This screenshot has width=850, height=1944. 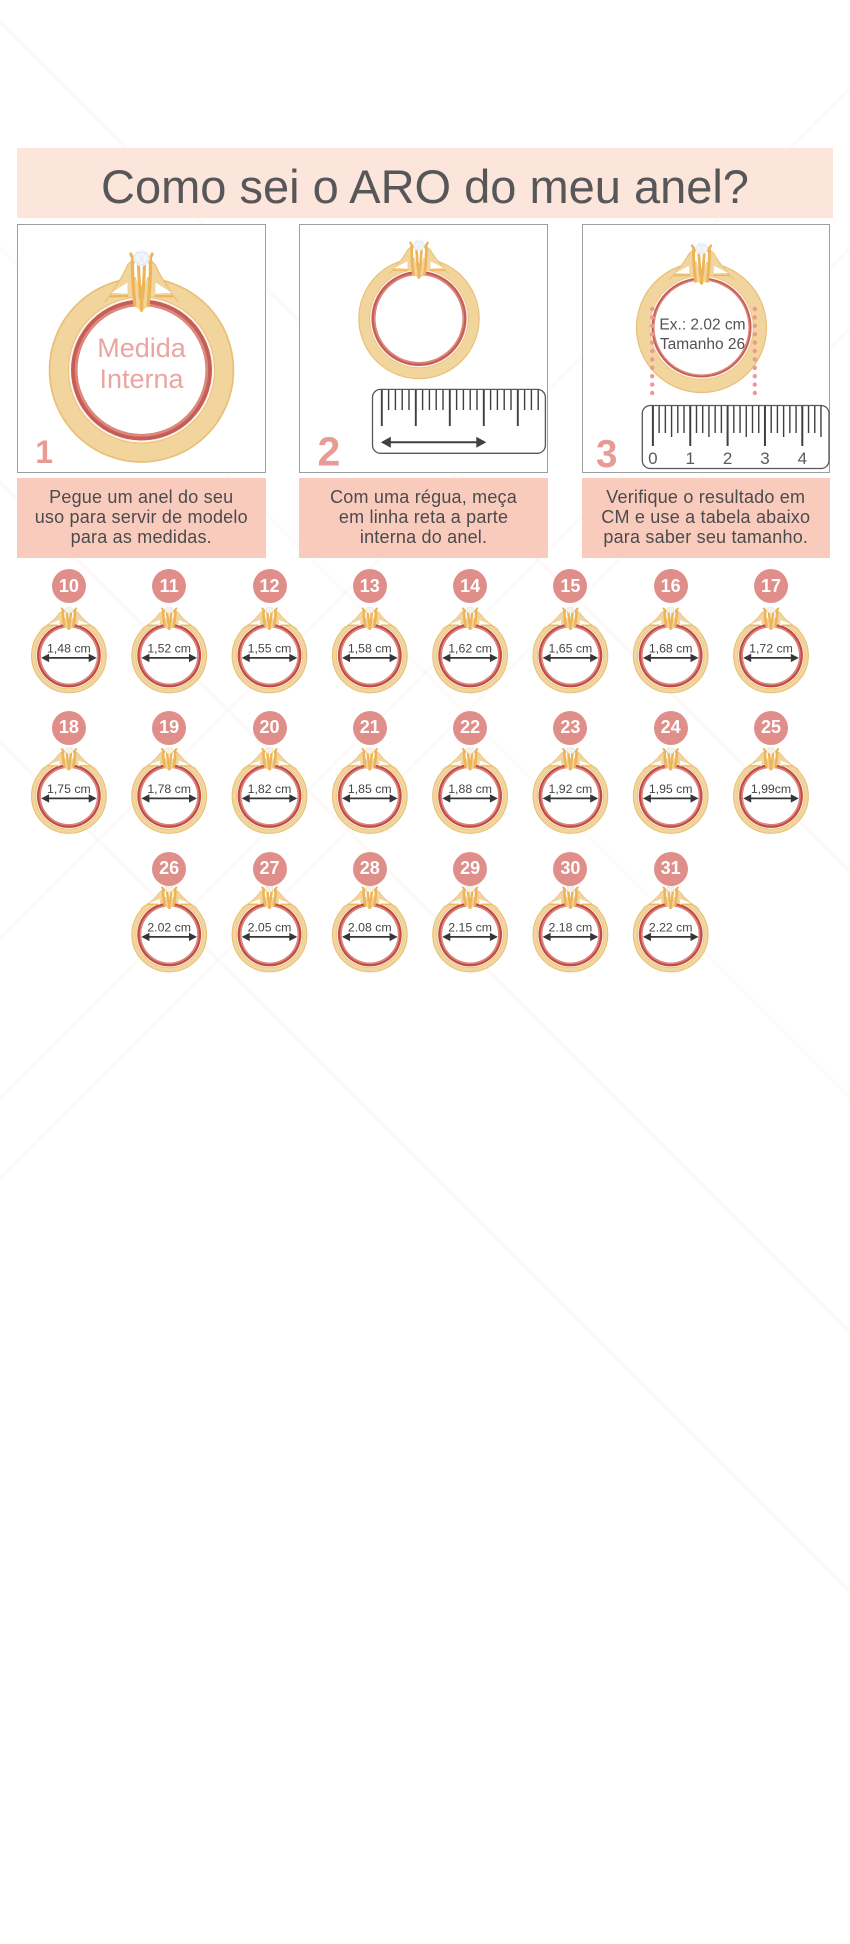 What do you see at coordinates (470, 789) in the screenshot?
I see `svg-text: 1,88 cm` at bounding box center [470, 789].